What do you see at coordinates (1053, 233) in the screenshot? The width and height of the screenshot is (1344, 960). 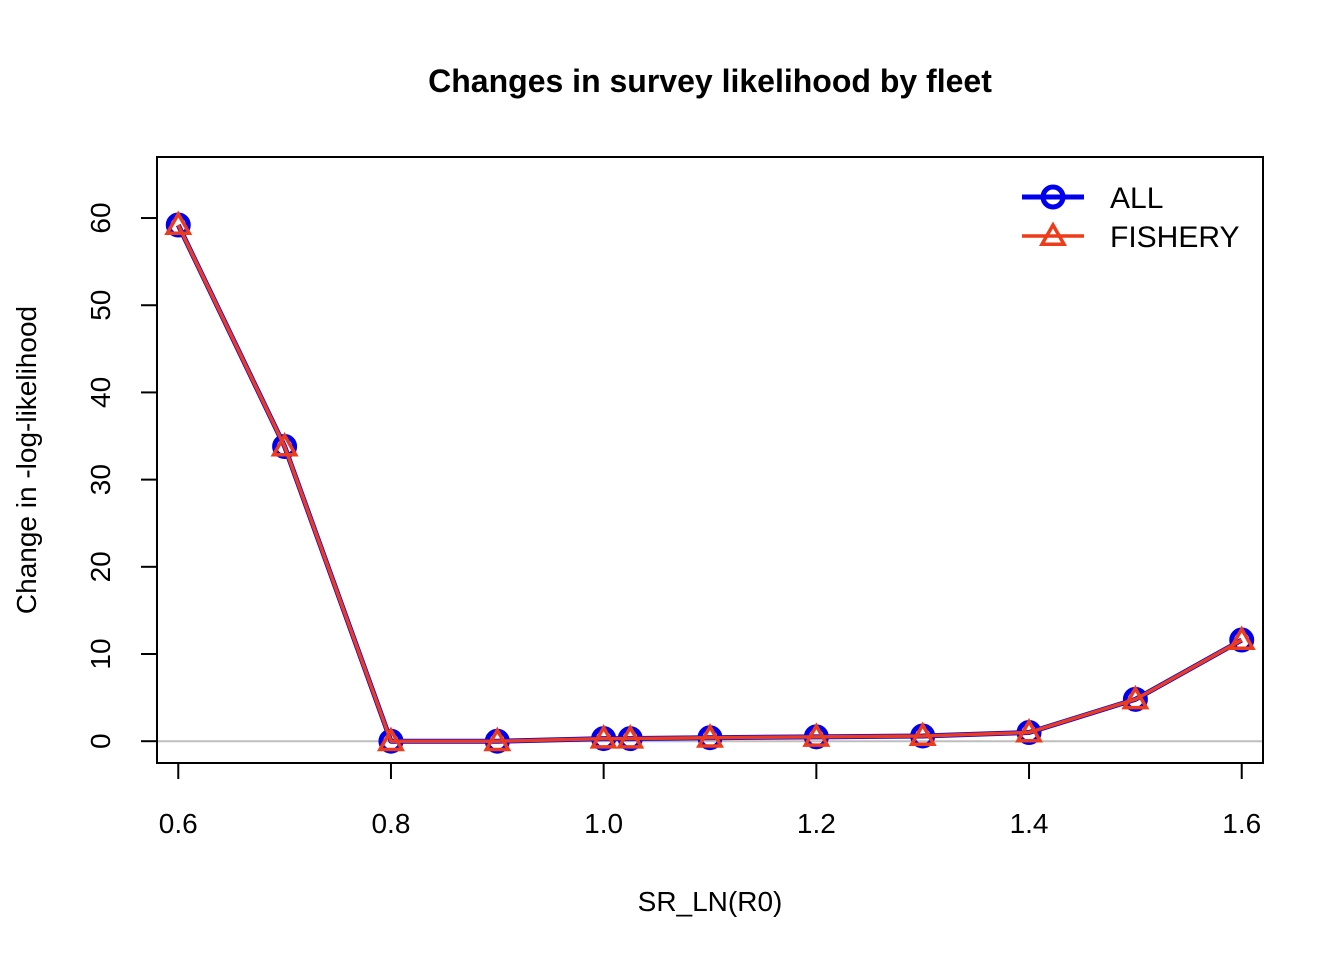 I see `legend-triangle-marker` at bounding box center [1053, 233].